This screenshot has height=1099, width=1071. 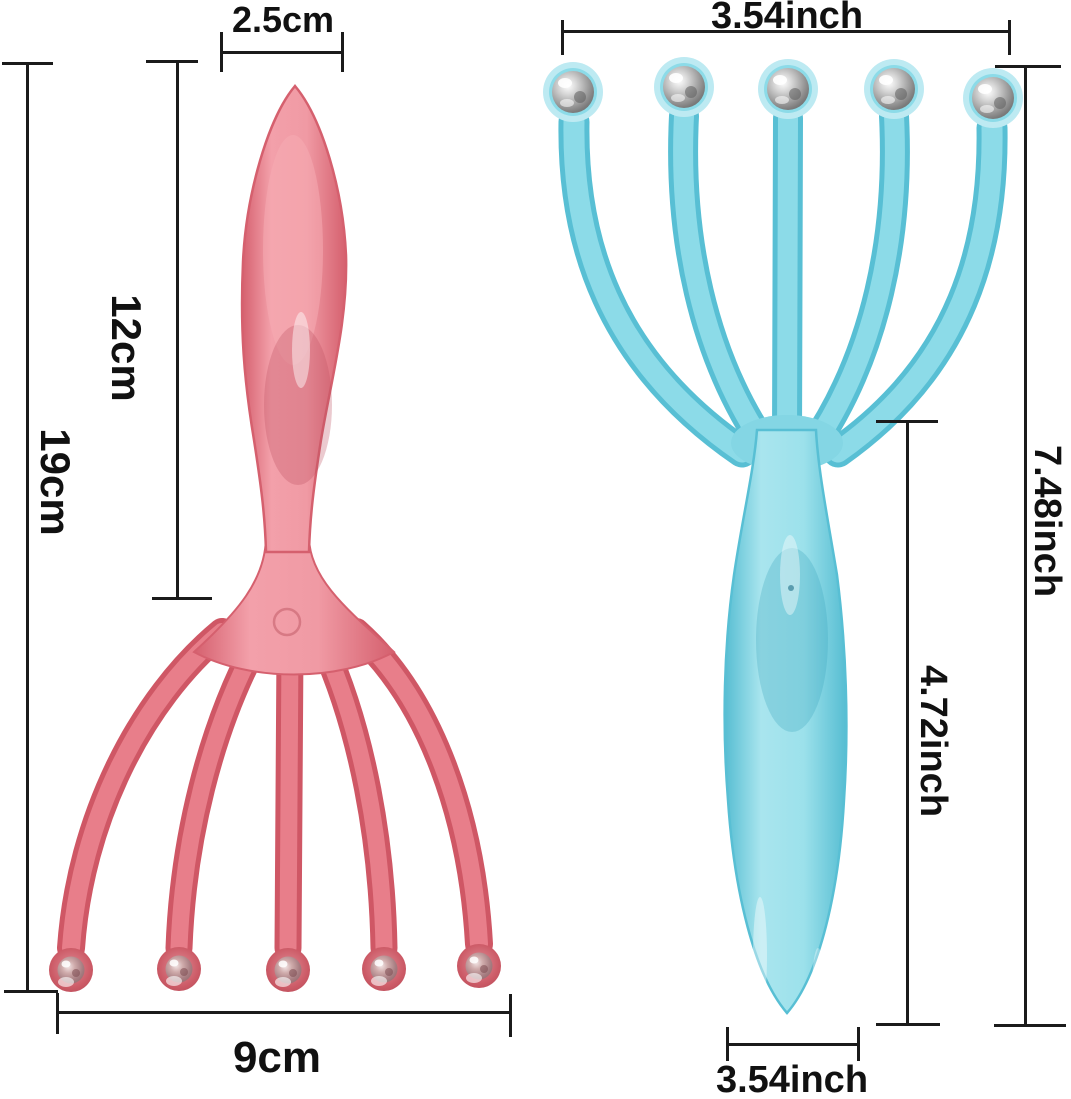 What do you see at coordinates (1047, 521) in the screenshot?
I see `dim-label-blue-total-length: 7.48inch` at bounding box center [1047, 521].